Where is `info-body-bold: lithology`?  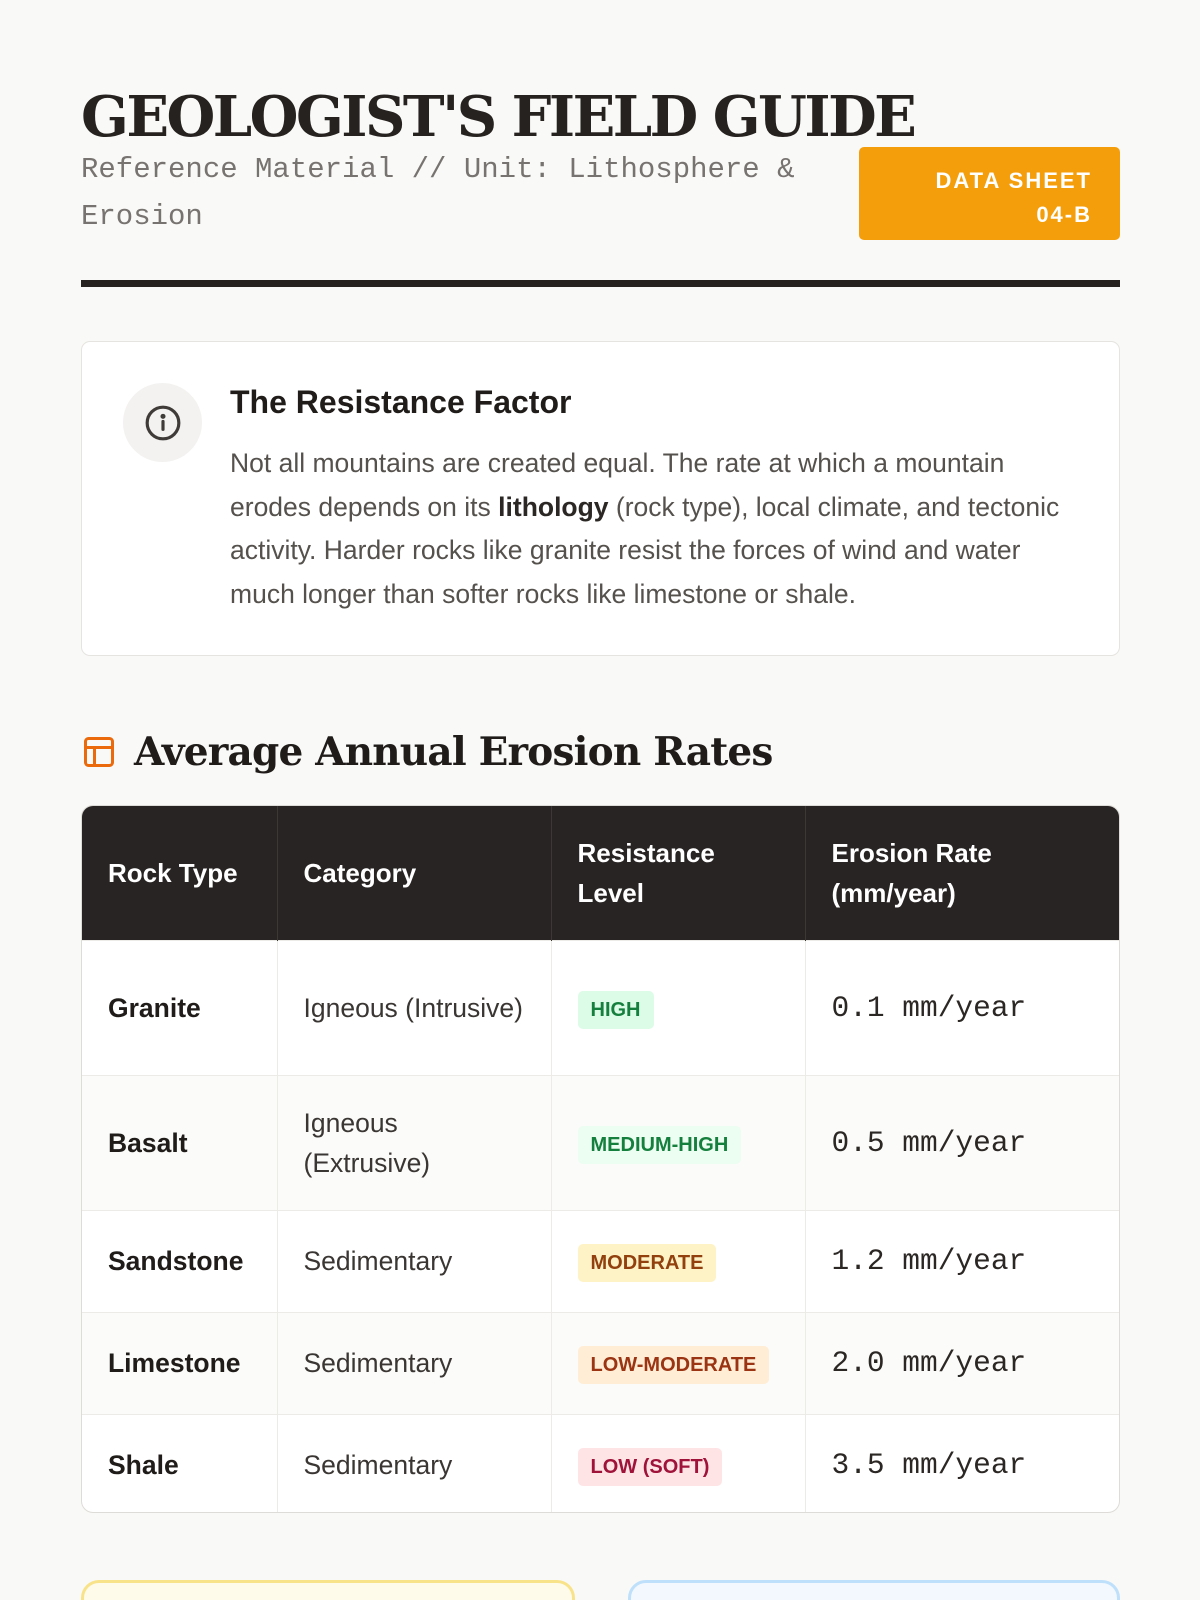
info-body-bold: lithology is located at coordinates (553, 506).